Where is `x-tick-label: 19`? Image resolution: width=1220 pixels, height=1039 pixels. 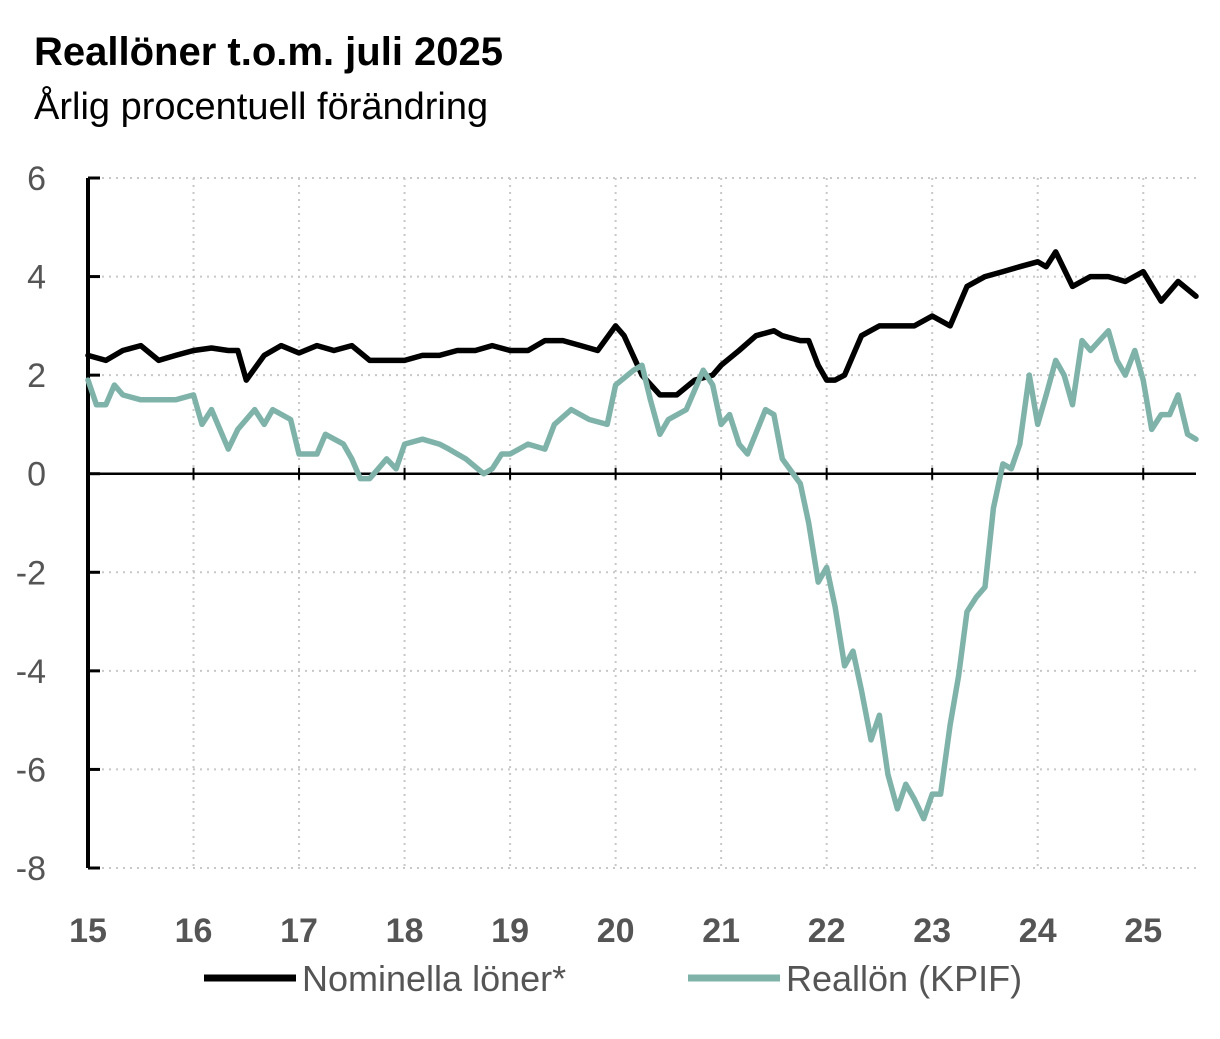 x-tick-label: 19 is located at coordinates (510, 931).